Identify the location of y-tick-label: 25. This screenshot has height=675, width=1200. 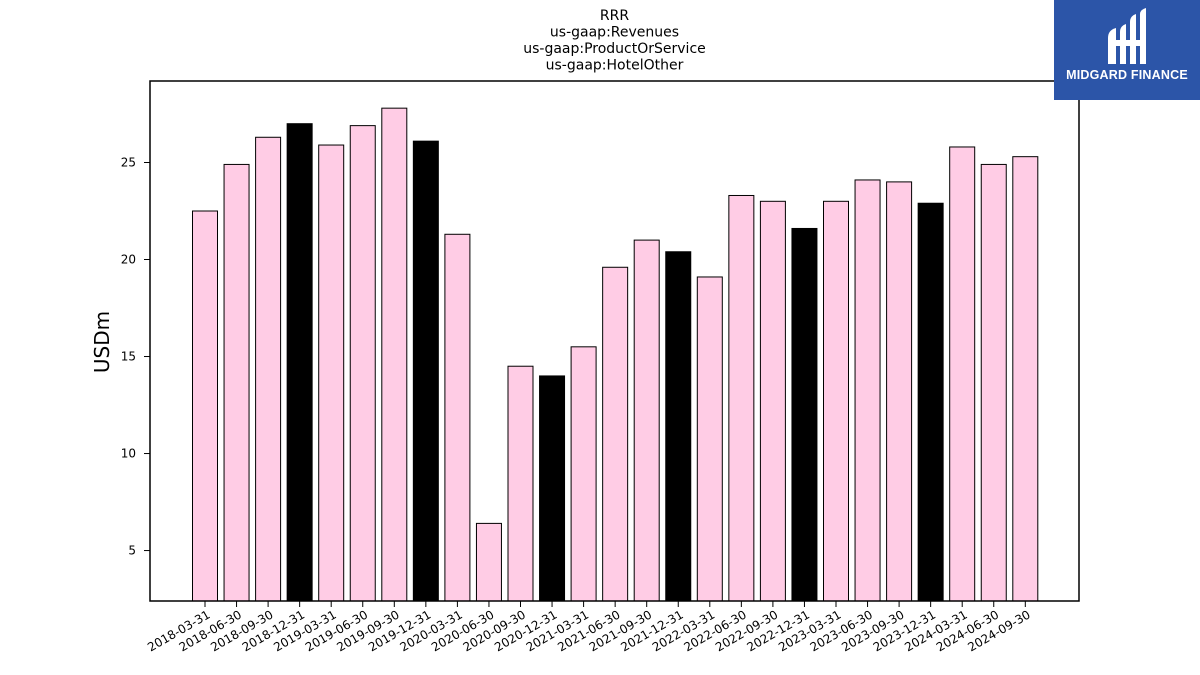
(128, 162).